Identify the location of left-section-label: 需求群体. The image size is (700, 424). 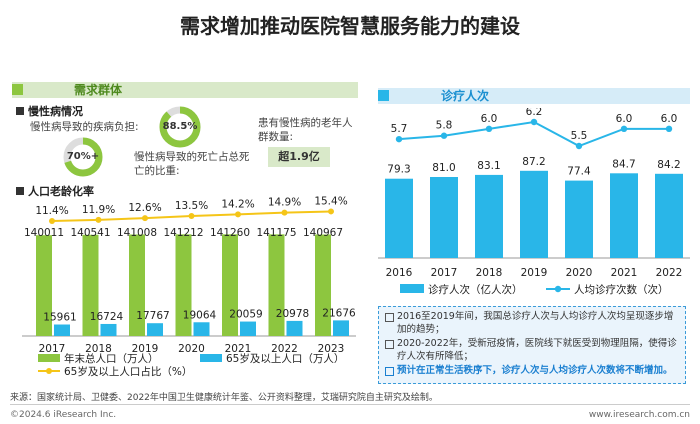
(97, 90).